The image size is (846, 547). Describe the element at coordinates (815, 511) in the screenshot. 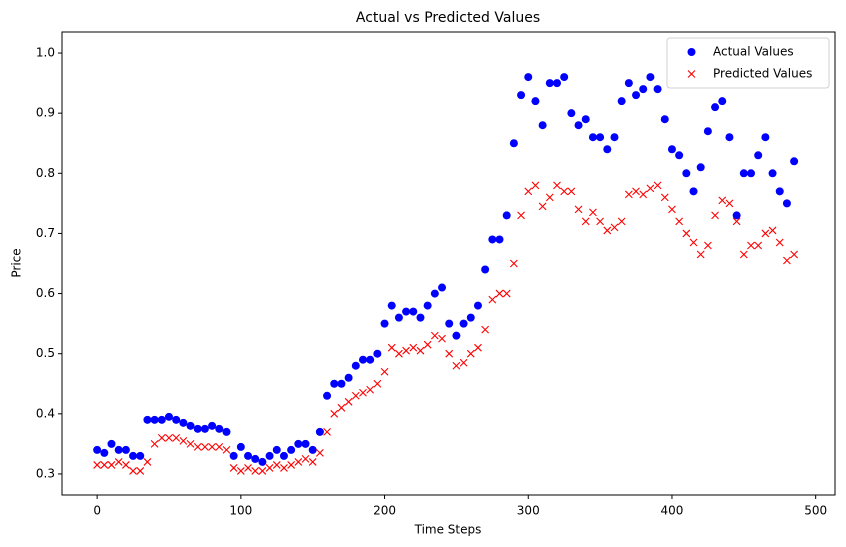

I see `x-tick-label: 500` at that location.